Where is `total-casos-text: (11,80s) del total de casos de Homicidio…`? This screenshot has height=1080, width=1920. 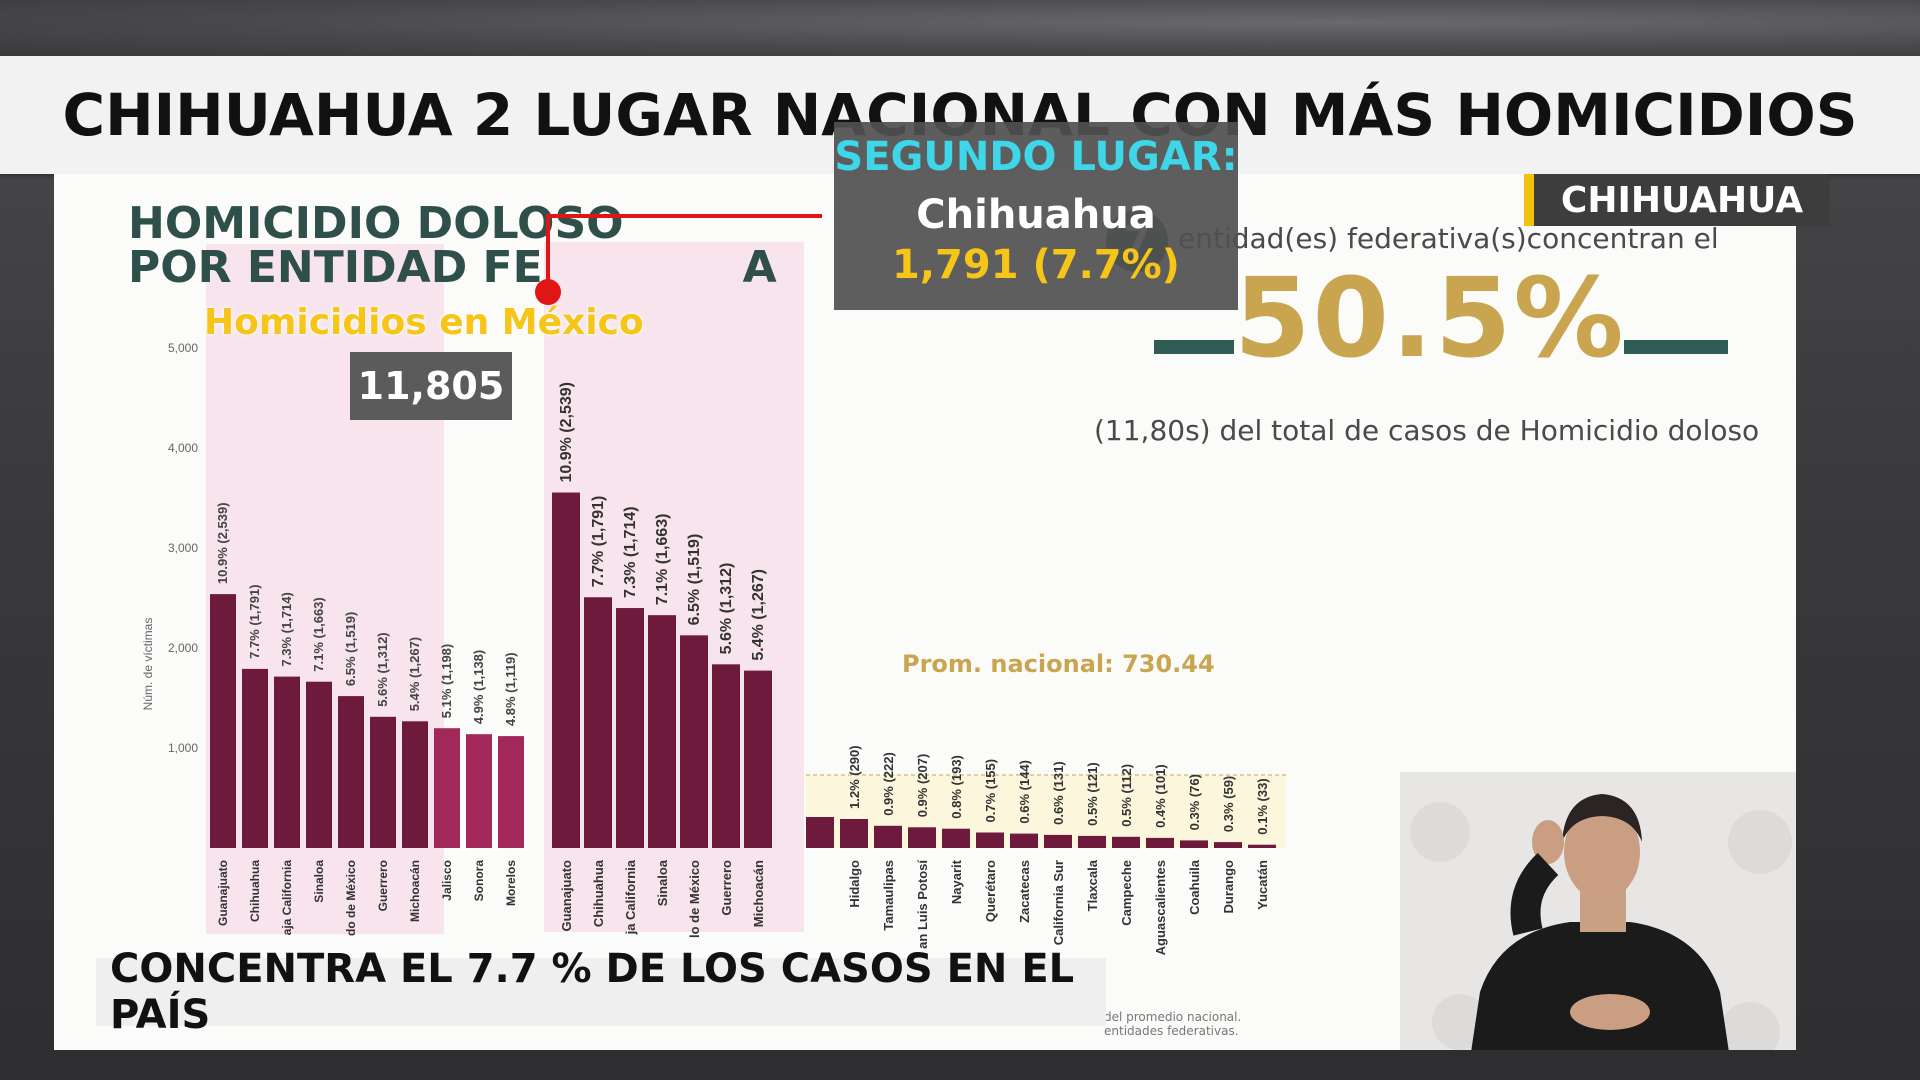 total-casos-text: (11,80s) del total de casos de Homicidio… is located at coordinates (1427, 430).